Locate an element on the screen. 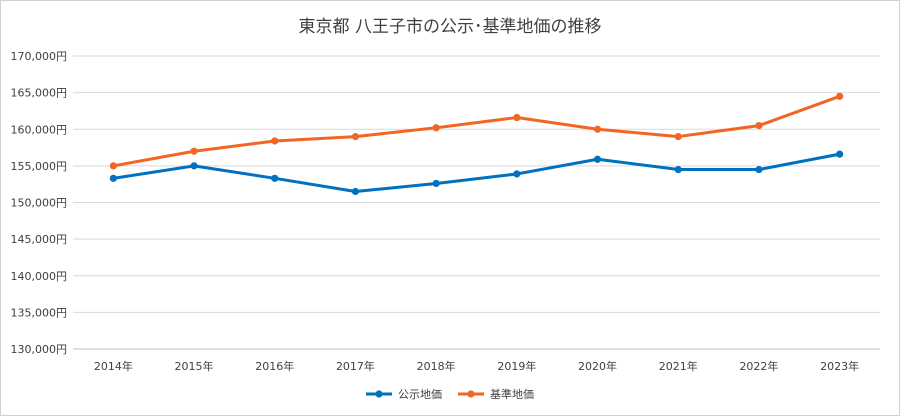  y-tick-label: 150,000円 is located at coordinates (39, 203).